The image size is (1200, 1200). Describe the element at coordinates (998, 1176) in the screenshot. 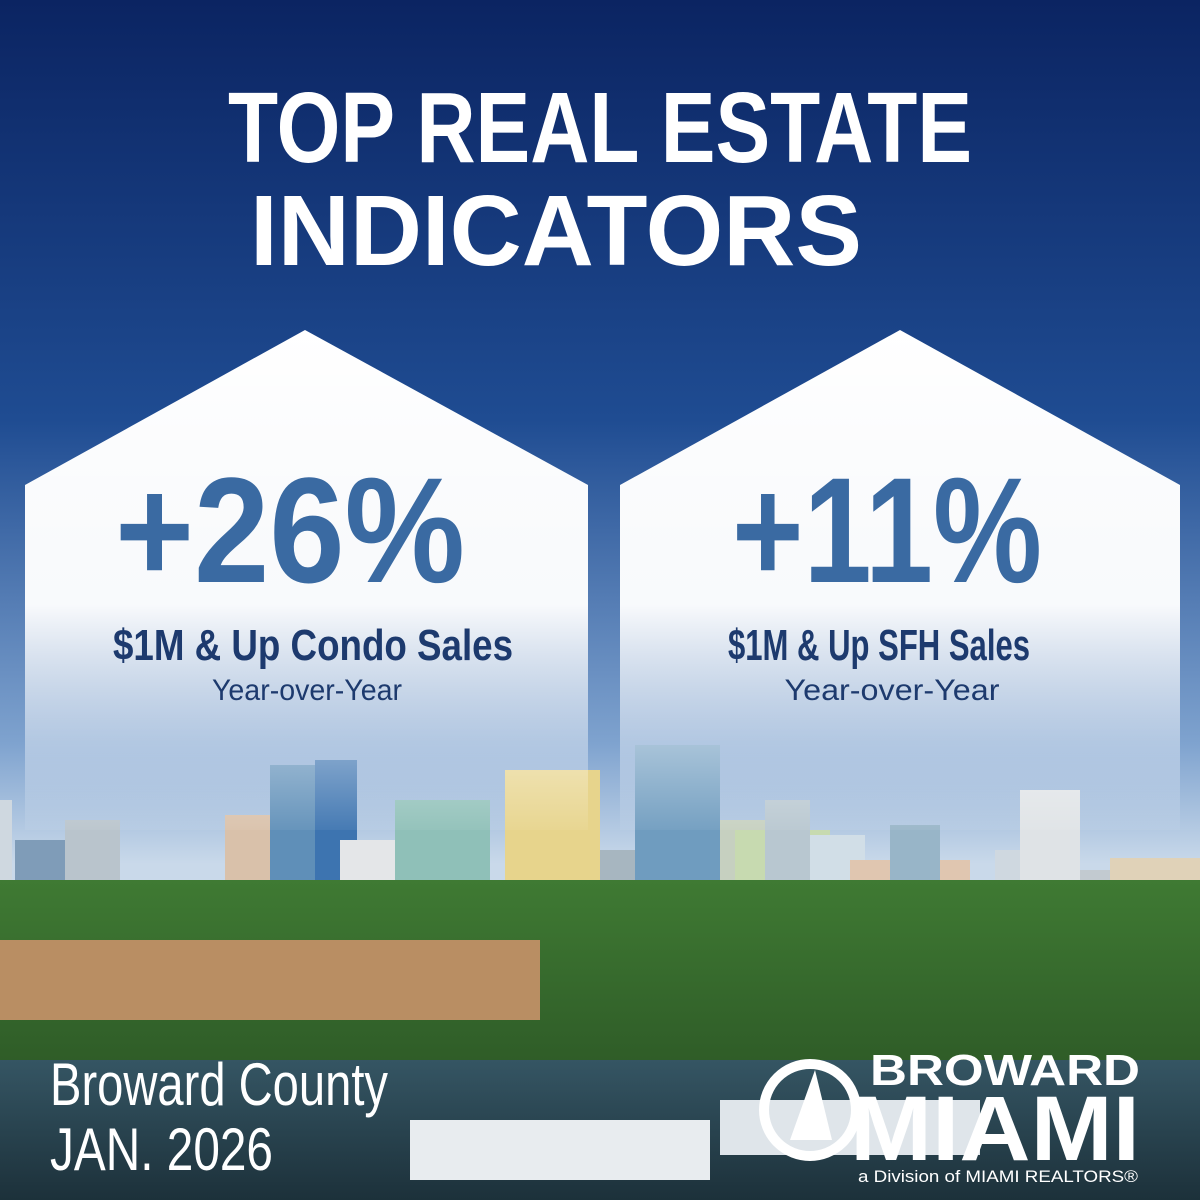

I see `logo-tagline: a Division of MIAMI REALTORS®` at that location.